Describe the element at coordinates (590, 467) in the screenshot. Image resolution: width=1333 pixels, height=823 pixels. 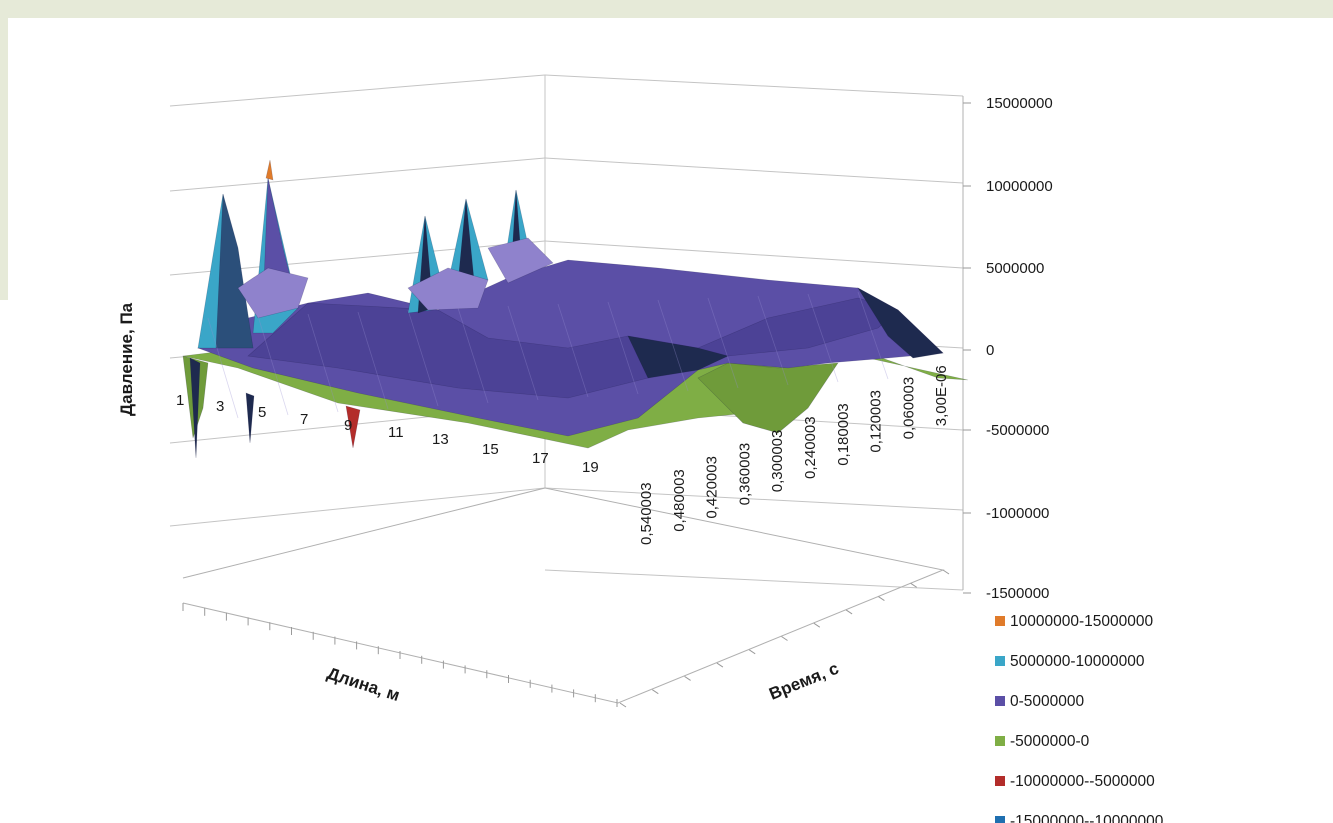
I see `x-tick-label: 19` at that location.